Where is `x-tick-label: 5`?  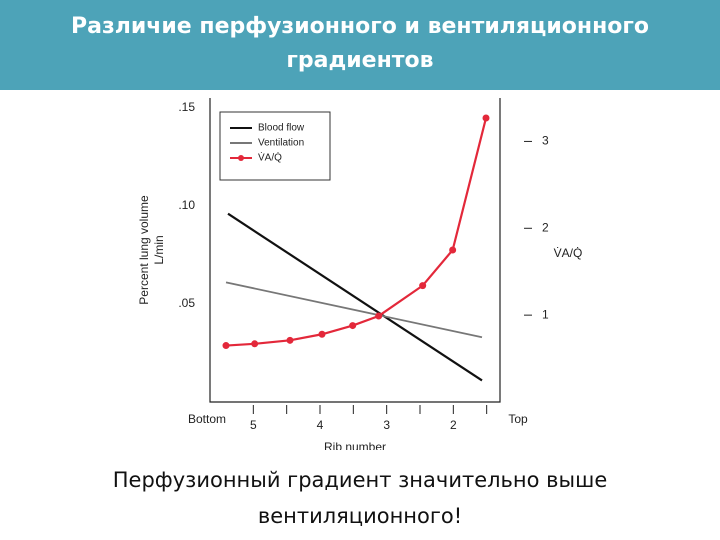 x-tick-label: 5 is located at coordinates (253, 425).